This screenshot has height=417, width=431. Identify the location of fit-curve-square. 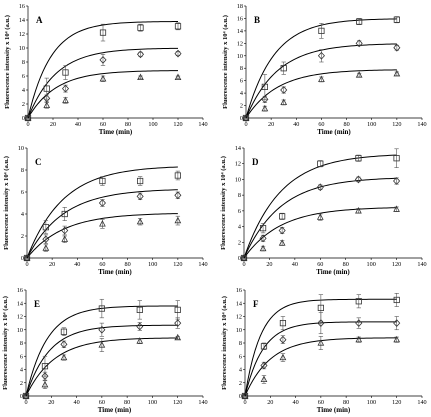
(320, 206).